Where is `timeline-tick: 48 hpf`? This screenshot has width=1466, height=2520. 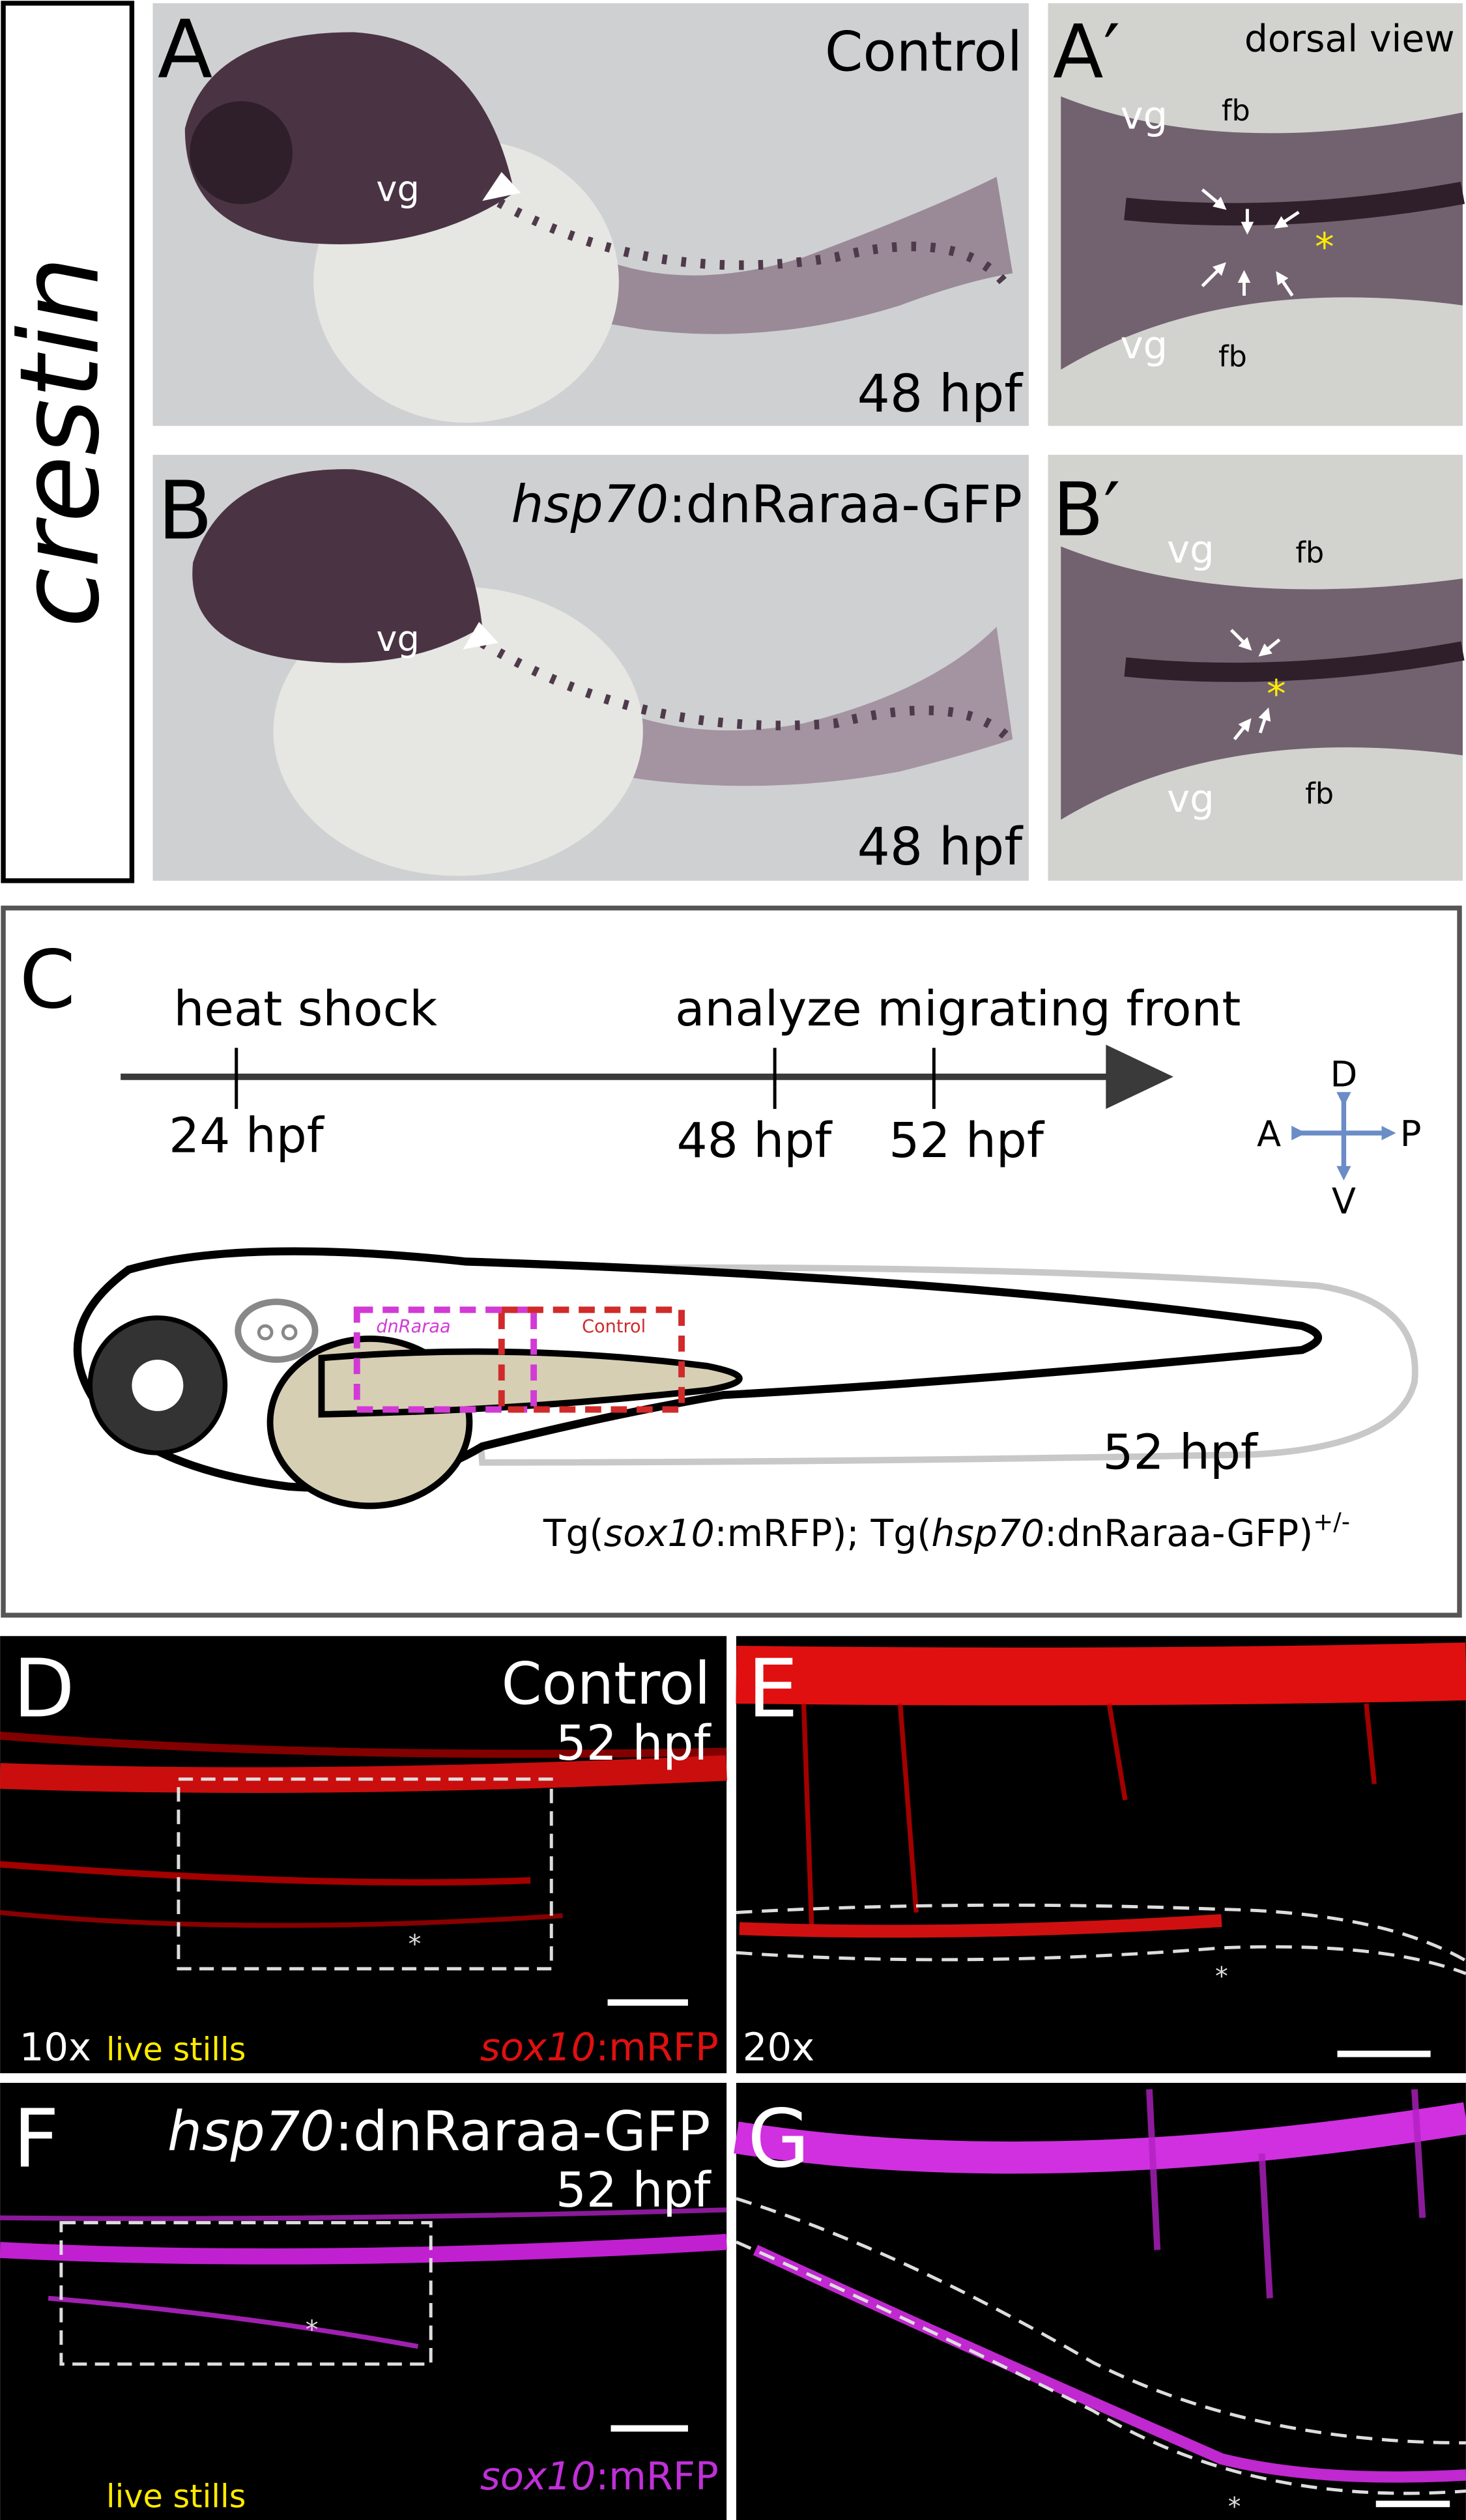 timeline-tick: 48 hpf is located at coordinates (755, 1141).